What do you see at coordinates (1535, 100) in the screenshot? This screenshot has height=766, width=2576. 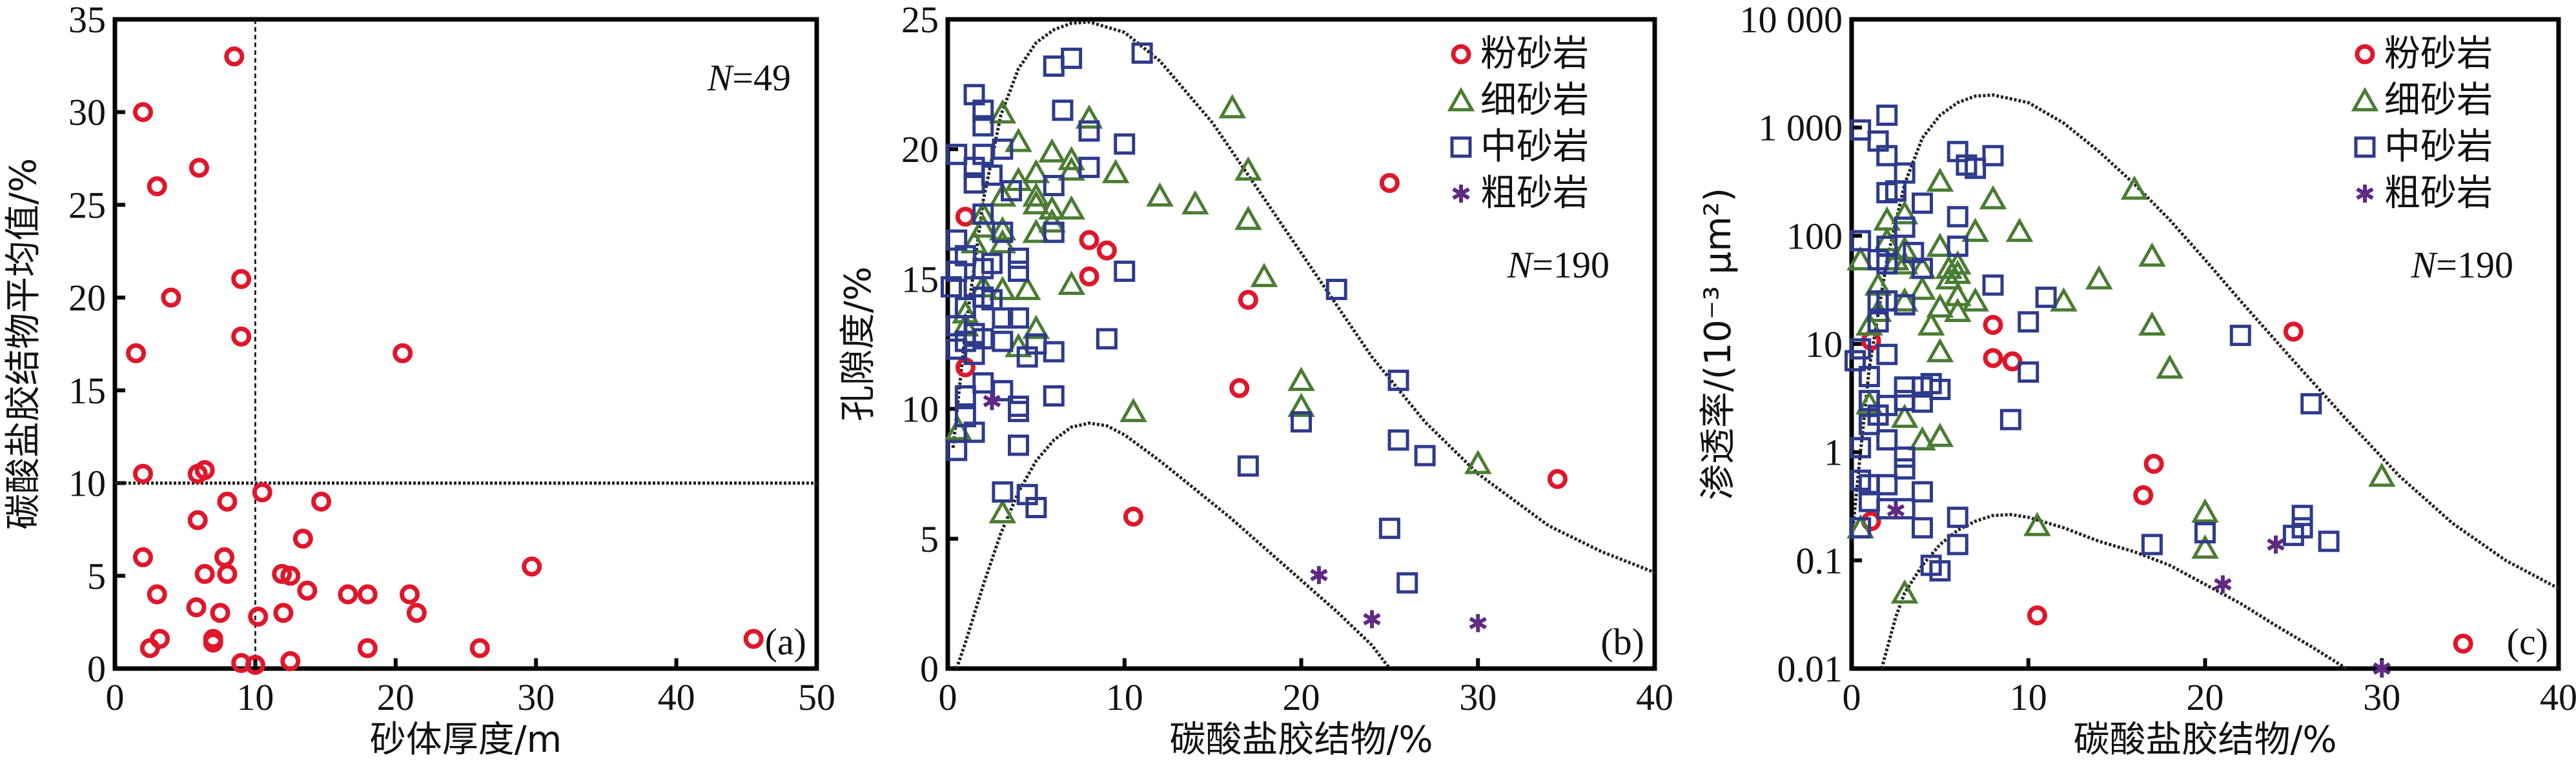 I see `legend-label: 细砂岩` at bounding box center [1535, 100].